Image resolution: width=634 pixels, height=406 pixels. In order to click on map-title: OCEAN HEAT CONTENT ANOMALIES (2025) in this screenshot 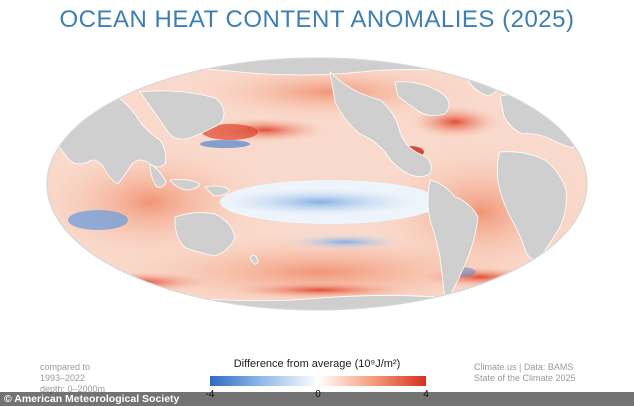, I will do `click(317, 19)`.